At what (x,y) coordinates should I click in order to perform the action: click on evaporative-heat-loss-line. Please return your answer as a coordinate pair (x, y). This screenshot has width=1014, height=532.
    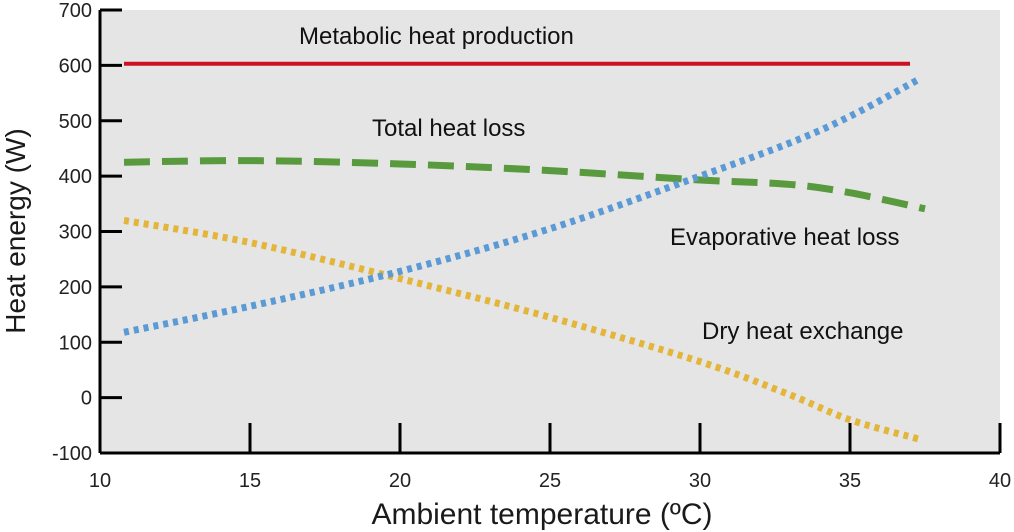
    Looking at the image, I should click on (524, 185).